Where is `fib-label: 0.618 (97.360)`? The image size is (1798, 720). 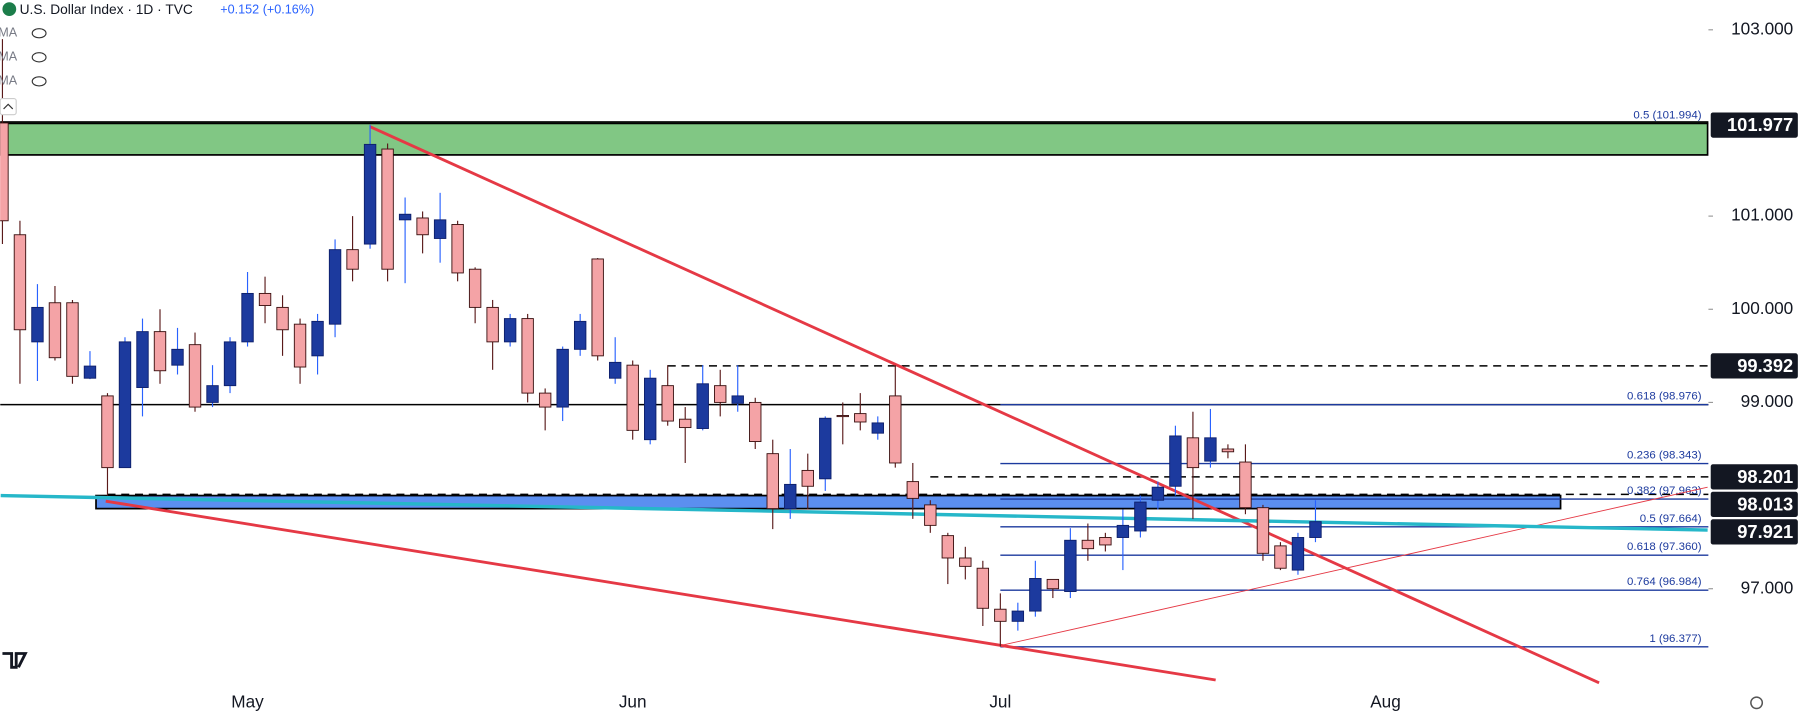
fib-label: 0.618 (97.360) is located at coordinates (1664, 547).